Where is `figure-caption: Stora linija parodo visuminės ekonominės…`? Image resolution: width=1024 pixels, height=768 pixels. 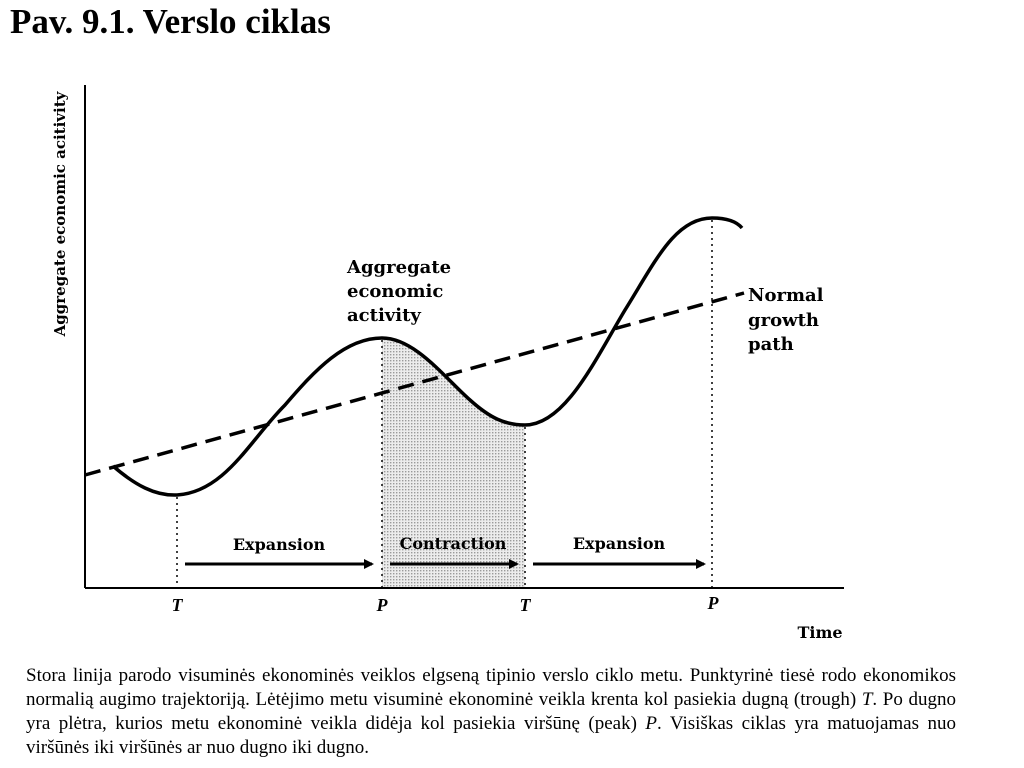 figure-caption: Stora linija parodo visuminės ekonominės… is located at coordinates (491, 712).